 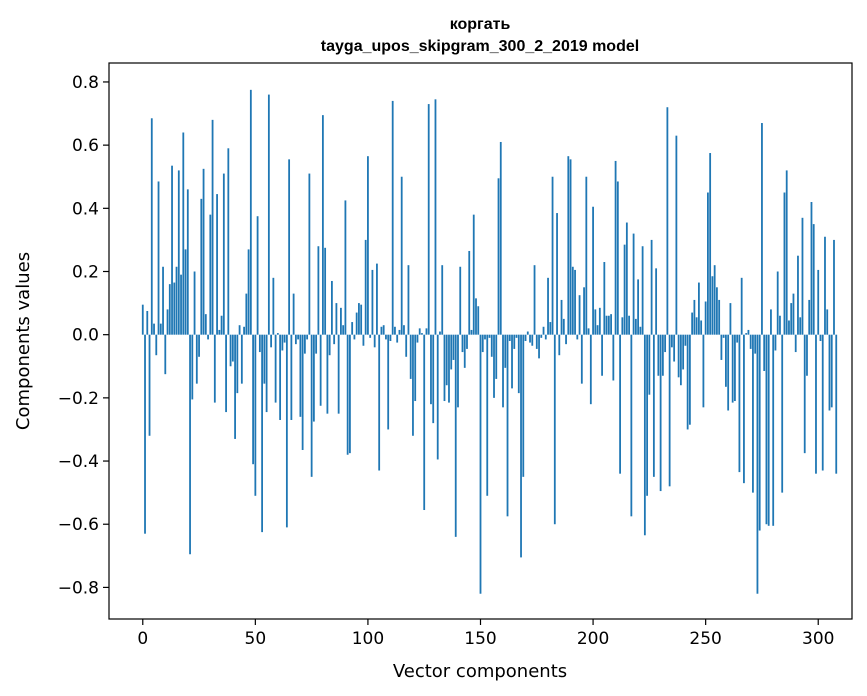 I want to click on y-tick-label-8: 0.8, so click(x=85, y=83).